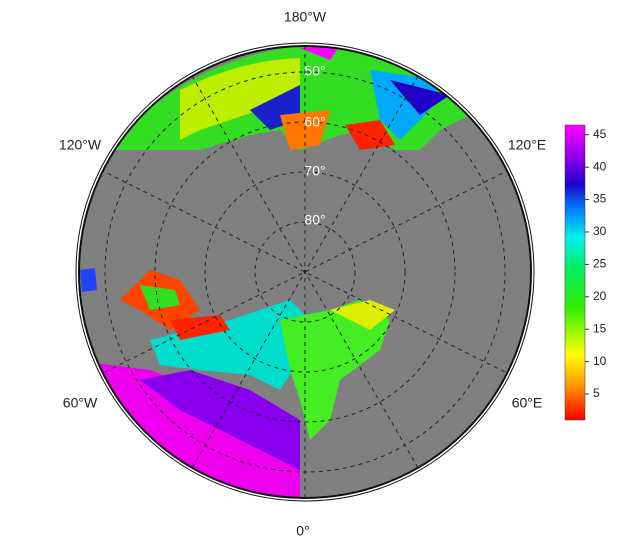 Image resolution: width=625 pixels, height=552 pixels. What do you see at coordinates (527, 145) in the screenshot?
I see `lon-label: 120°E` at bounding box center [527, 145].